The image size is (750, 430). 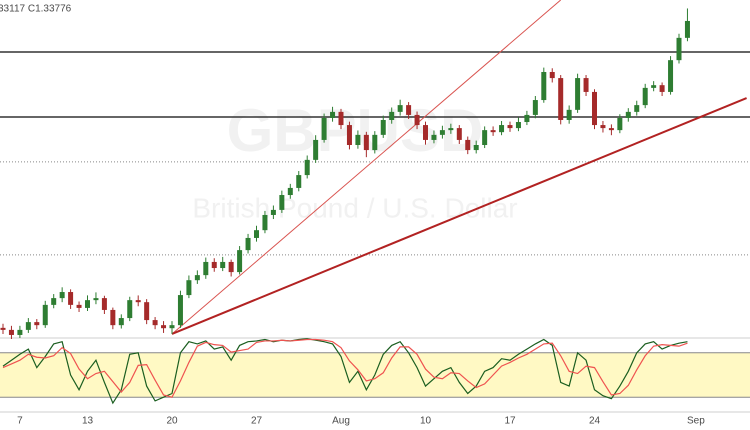 What do you see at coordinates (36, 9) in the screenshot?
I see `header-text: 33117 C1.33776` at bounding box center [36, 9].